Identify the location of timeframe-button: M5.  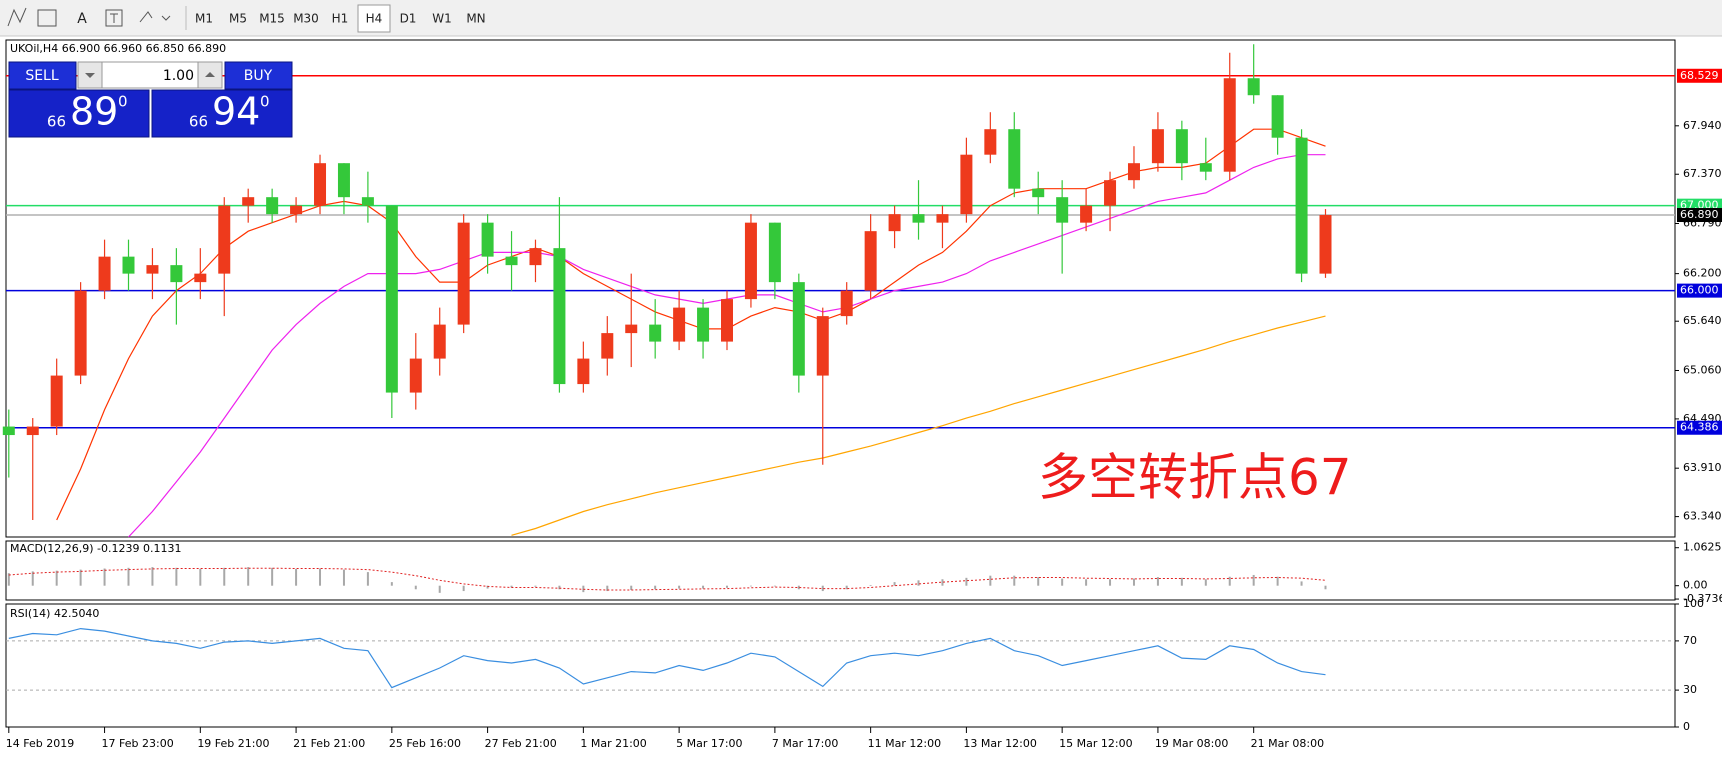
(238, 19).